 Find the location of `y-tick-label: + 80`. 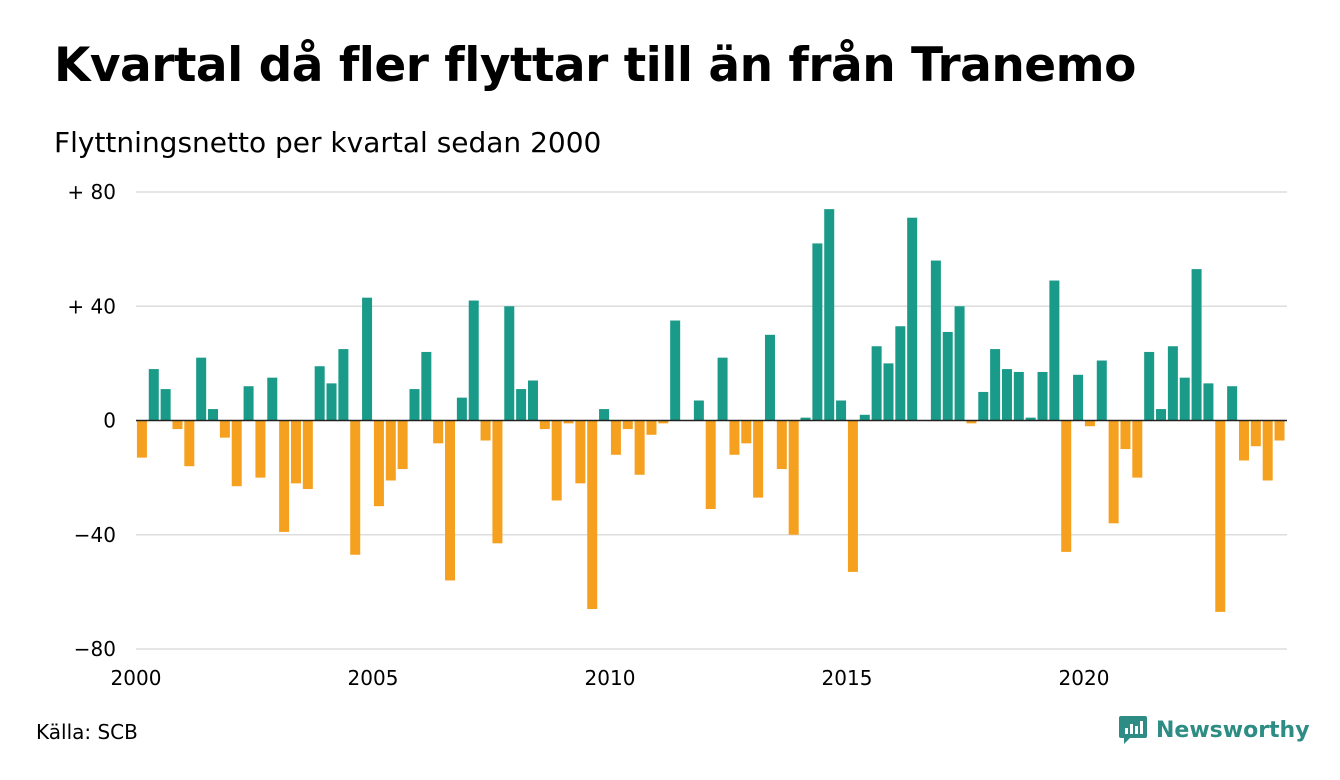

y-tick-label: + 80 is located at coordinates (91, 192).